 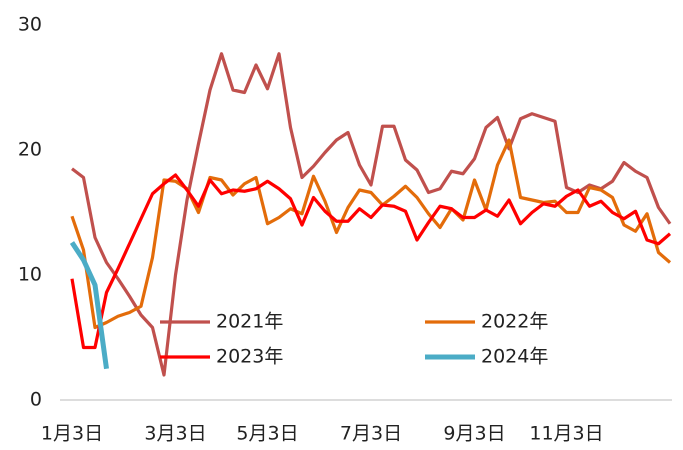 What do you see at coordinates (175, 434) in the screenshot?
I see `x-tick-label: 3月3日` at bounding box center [175, 434].